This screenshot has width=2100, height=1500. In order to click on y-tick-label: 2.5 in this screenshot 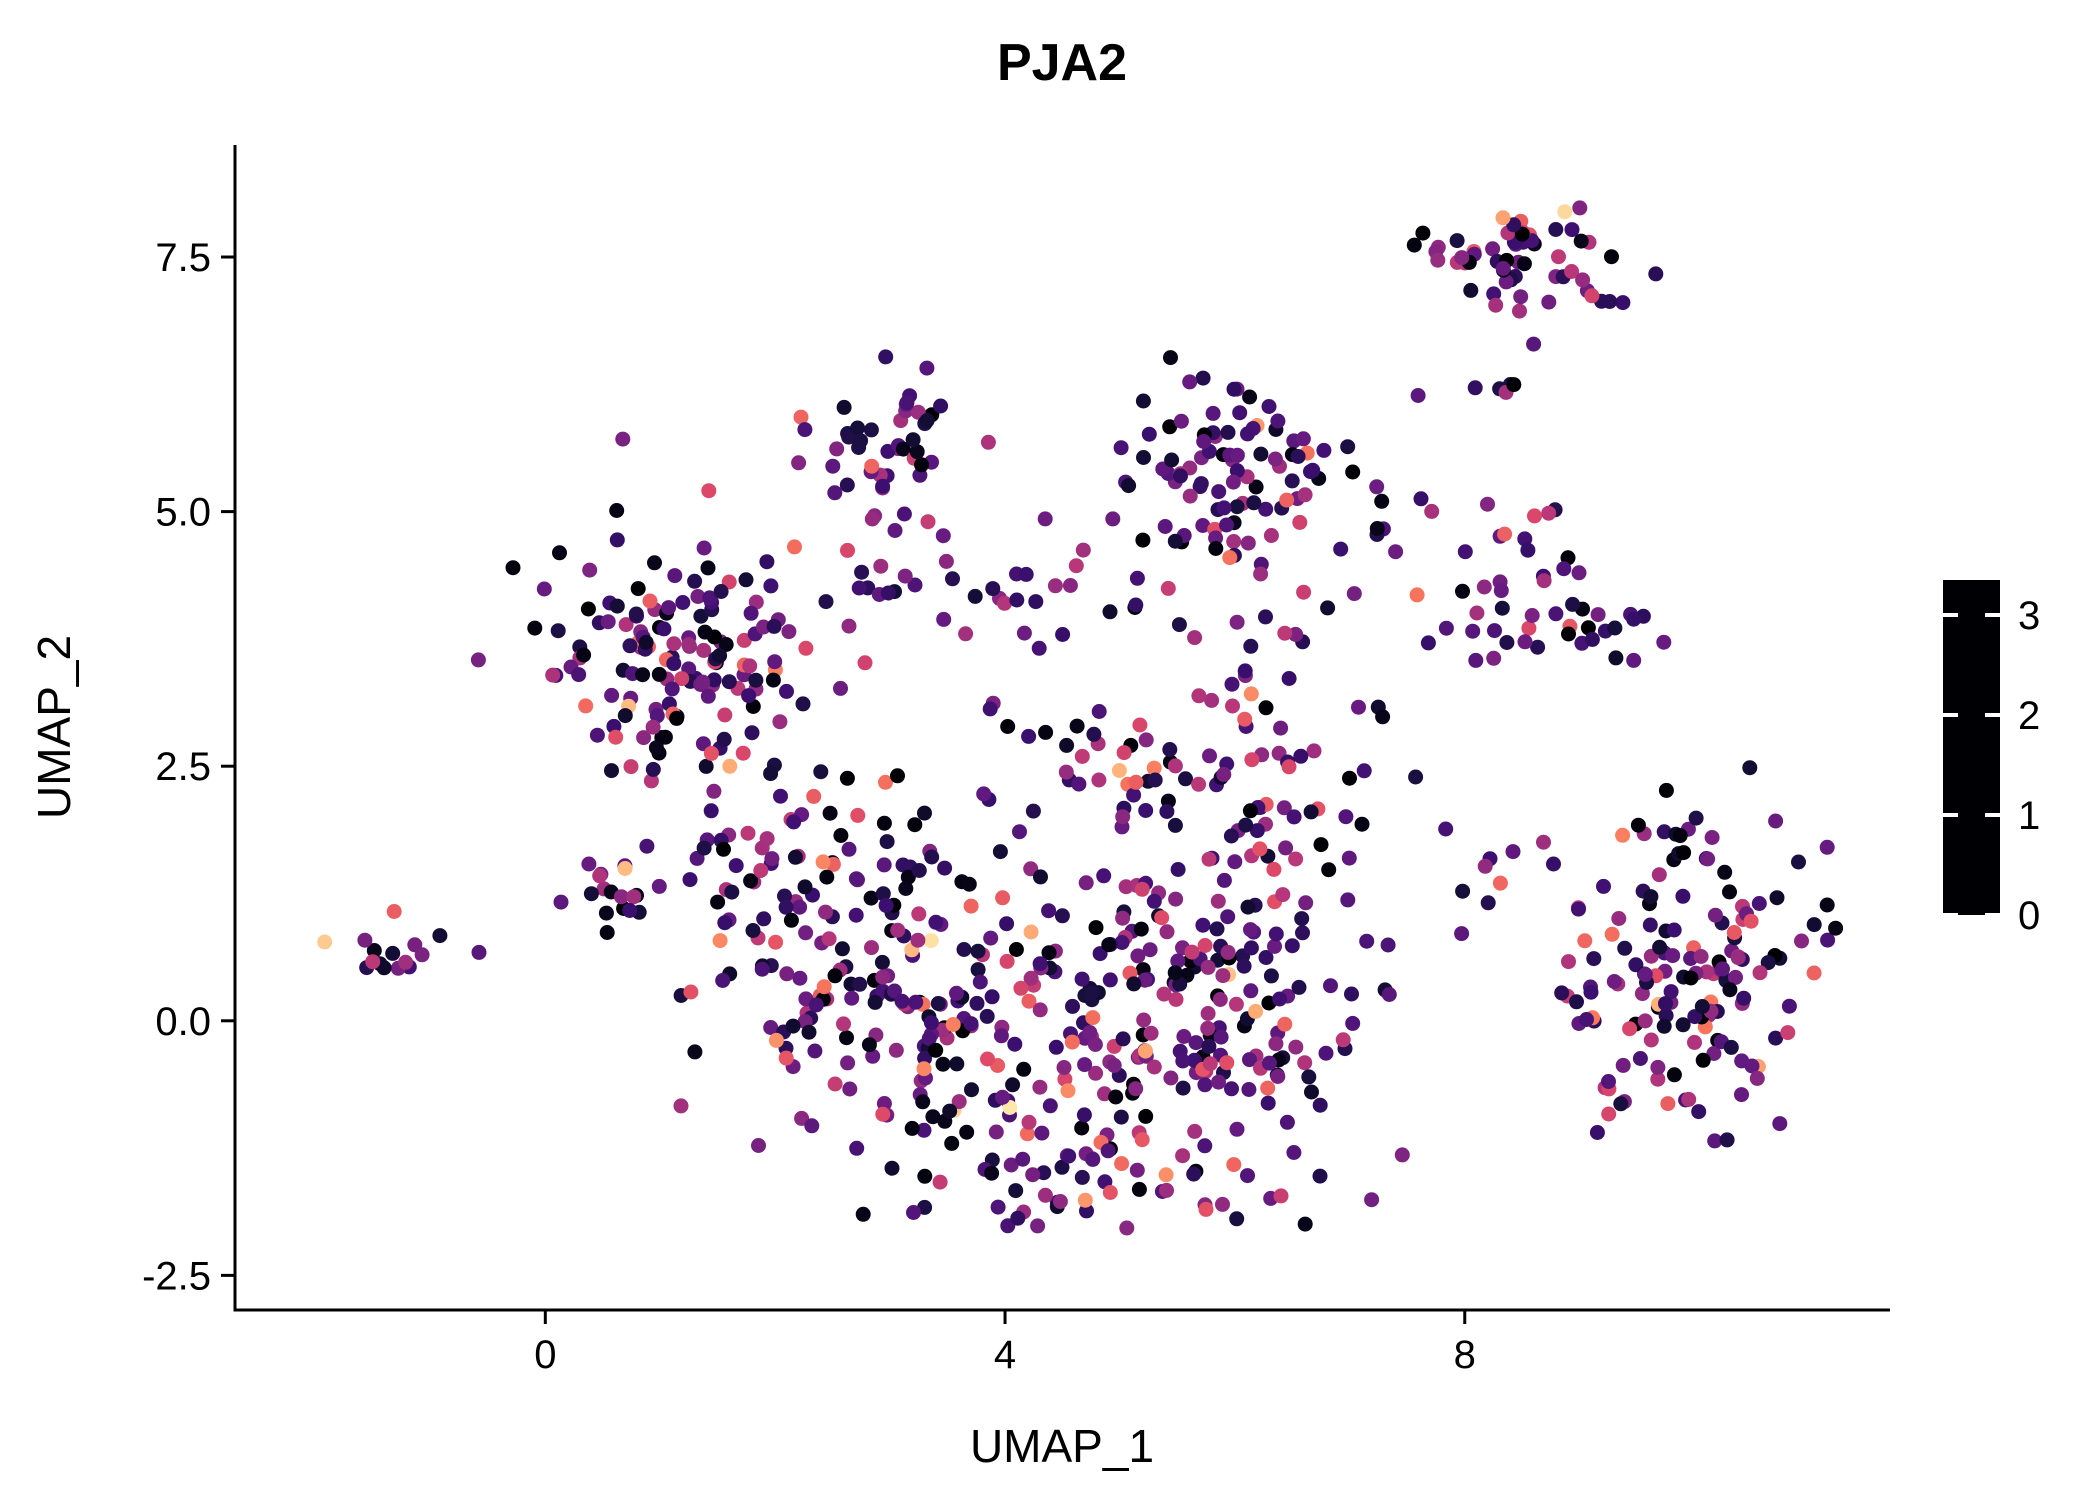, I will do `click(183, 767)`.